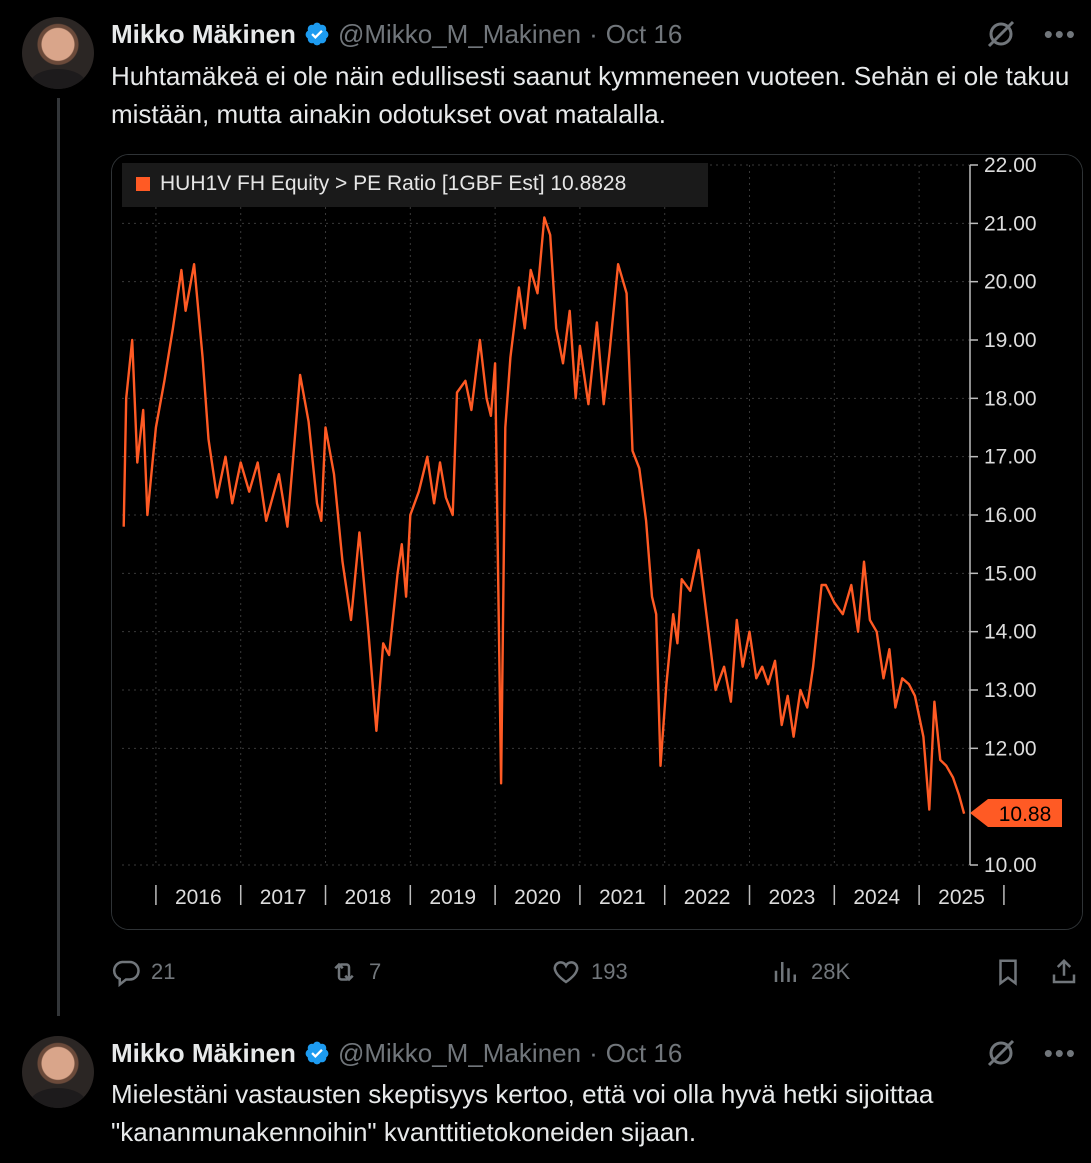 This screenshot has height=1163, width=1091. I want to click on views-icon, so click(785, 972).